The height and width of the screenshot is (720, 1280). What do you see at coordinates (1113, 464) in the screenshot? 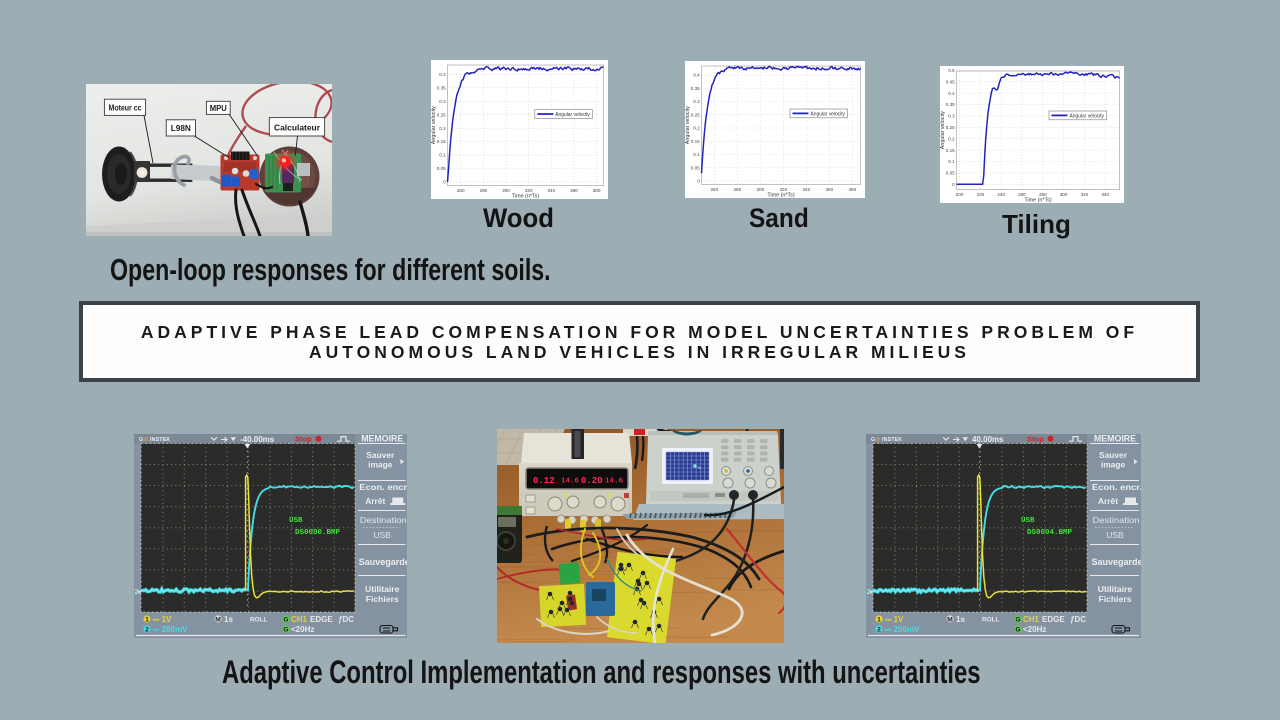
I see `svg-text: image` at bounding box center [1113, 464].